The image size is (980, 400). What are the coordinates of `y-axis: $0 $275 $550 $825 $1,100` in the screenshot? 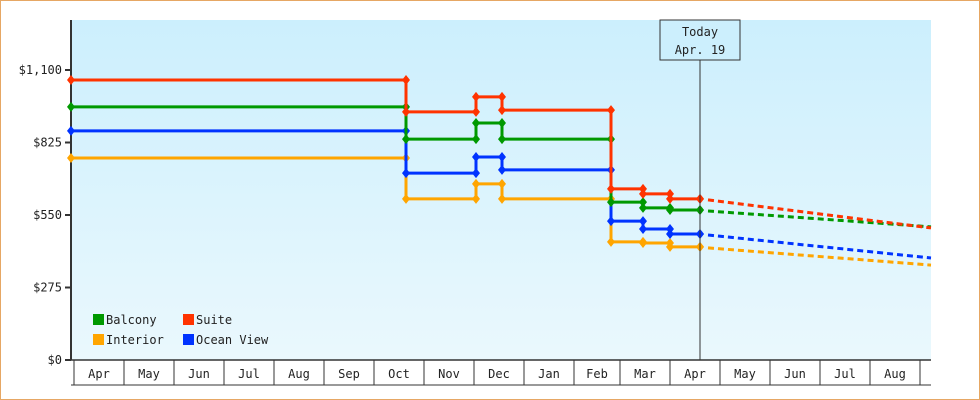 It's located at (45, 193).